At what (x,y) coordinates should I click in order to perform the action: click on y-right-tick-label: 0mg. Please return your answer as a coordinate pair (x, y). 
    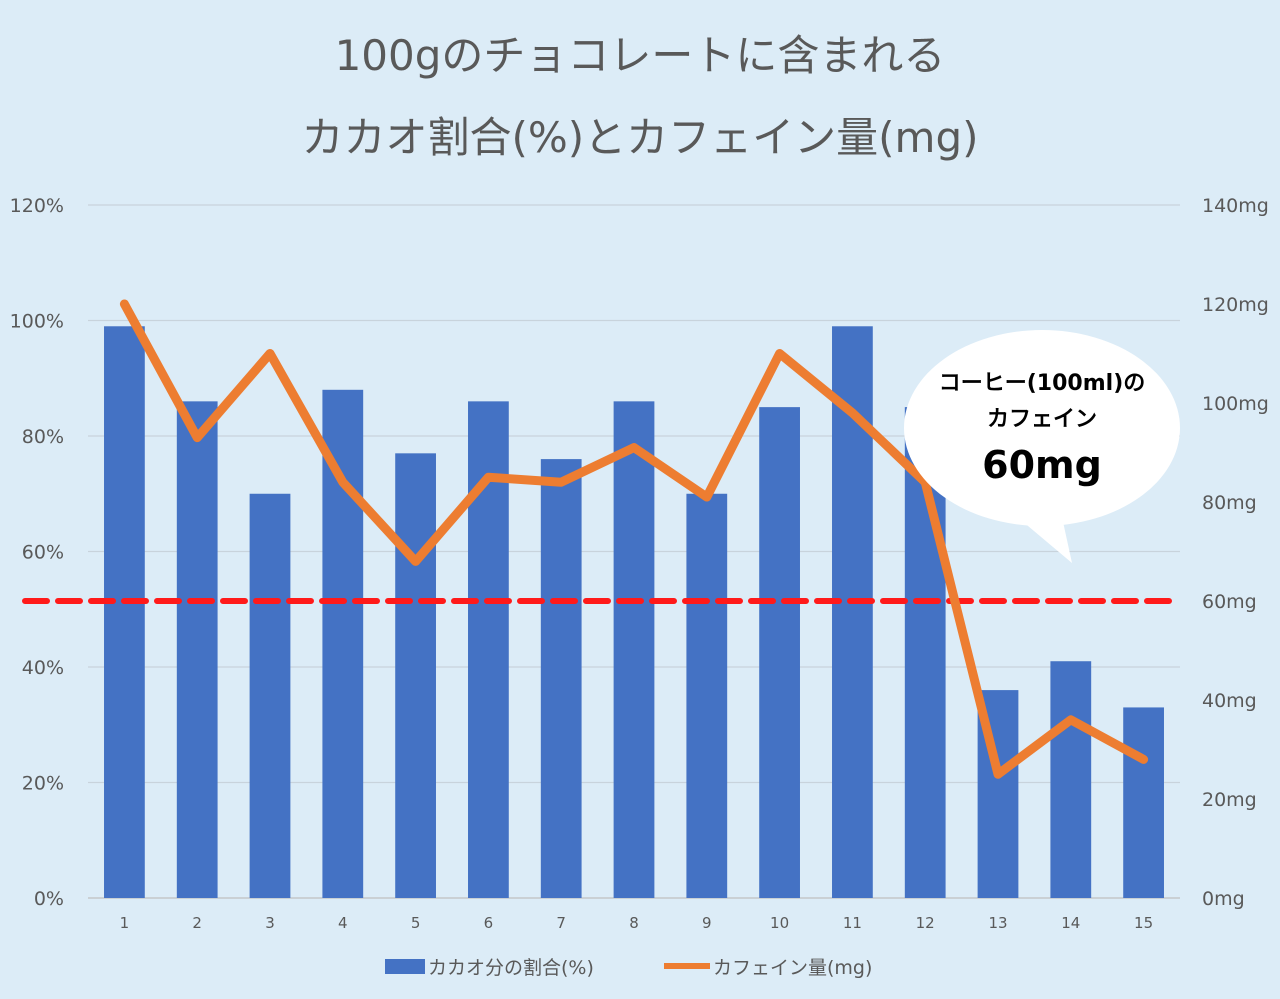
    Looking at the image, I should click on (1223, 899).